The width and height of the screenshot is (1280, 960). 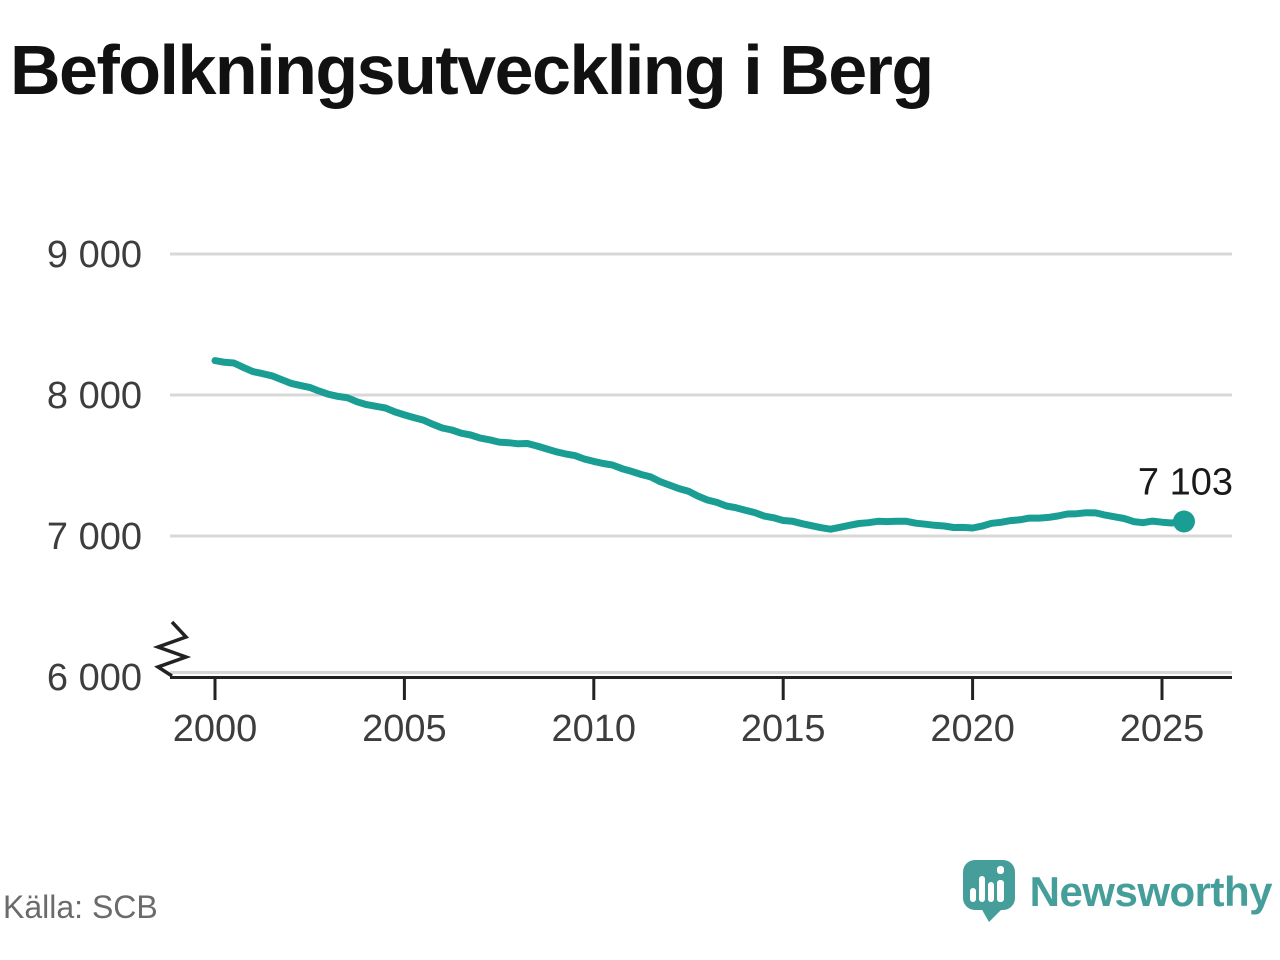 What do you see at coordinates (1000, 870) in the screenshot?
I see `logo-exclamation-dot` at bounding box center [1000, 870].